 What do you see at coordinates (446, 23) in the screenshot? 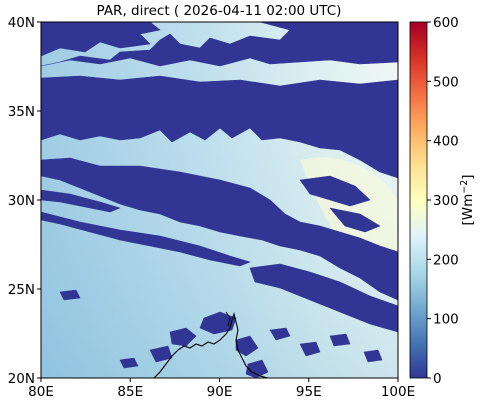
I see `colorbar-tick-label: 600` at bounding box center [446, 23].